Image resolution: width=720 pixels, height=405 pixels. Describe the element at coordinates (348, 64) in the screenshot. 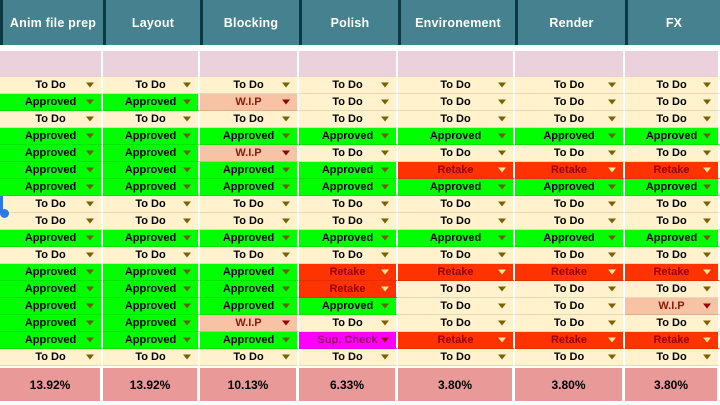

I see `empty-cell-polish` at that location.